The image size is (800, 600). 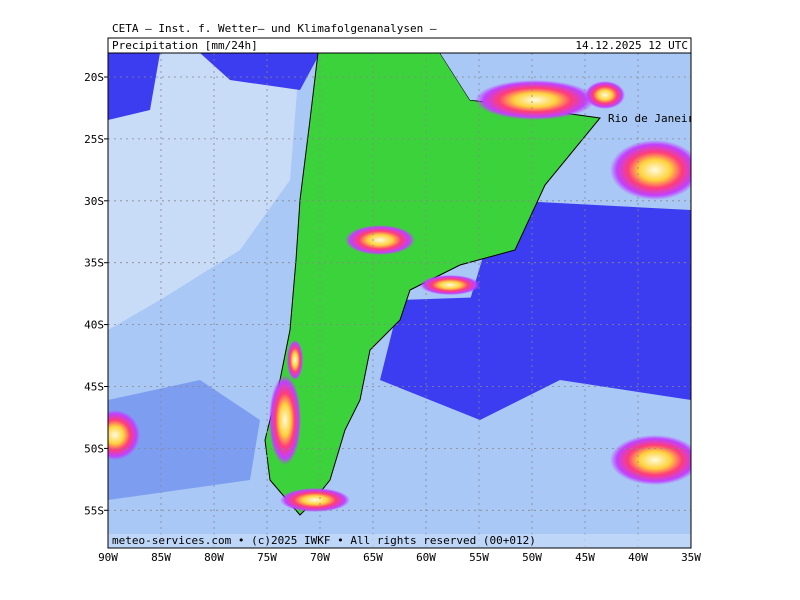 What do you see at coordinates (161, 557) in the screenshot?
I see `longitude-label: 85W` at bounding box center [161, 557].